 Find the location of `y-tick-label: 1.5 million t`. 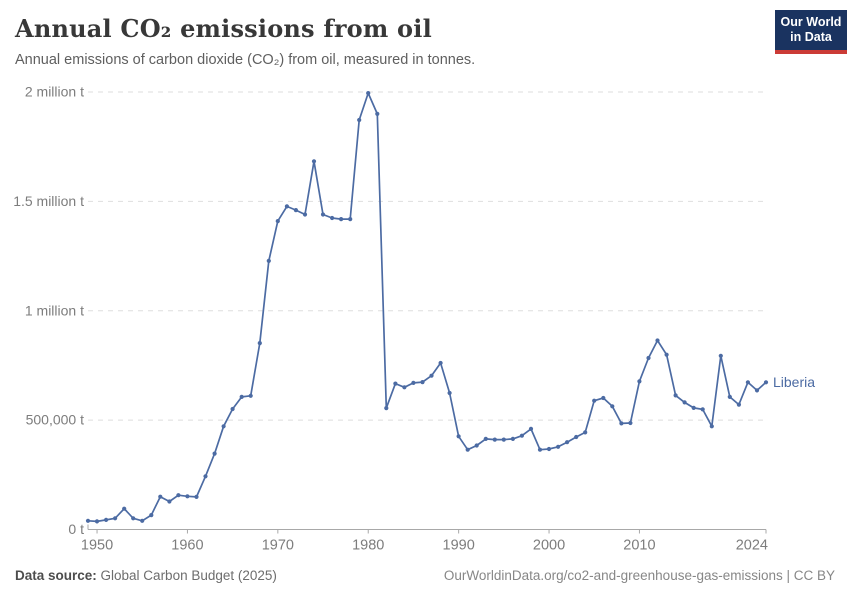

y-tick-label: 1.5 million t is located at coordinates (48, 201).